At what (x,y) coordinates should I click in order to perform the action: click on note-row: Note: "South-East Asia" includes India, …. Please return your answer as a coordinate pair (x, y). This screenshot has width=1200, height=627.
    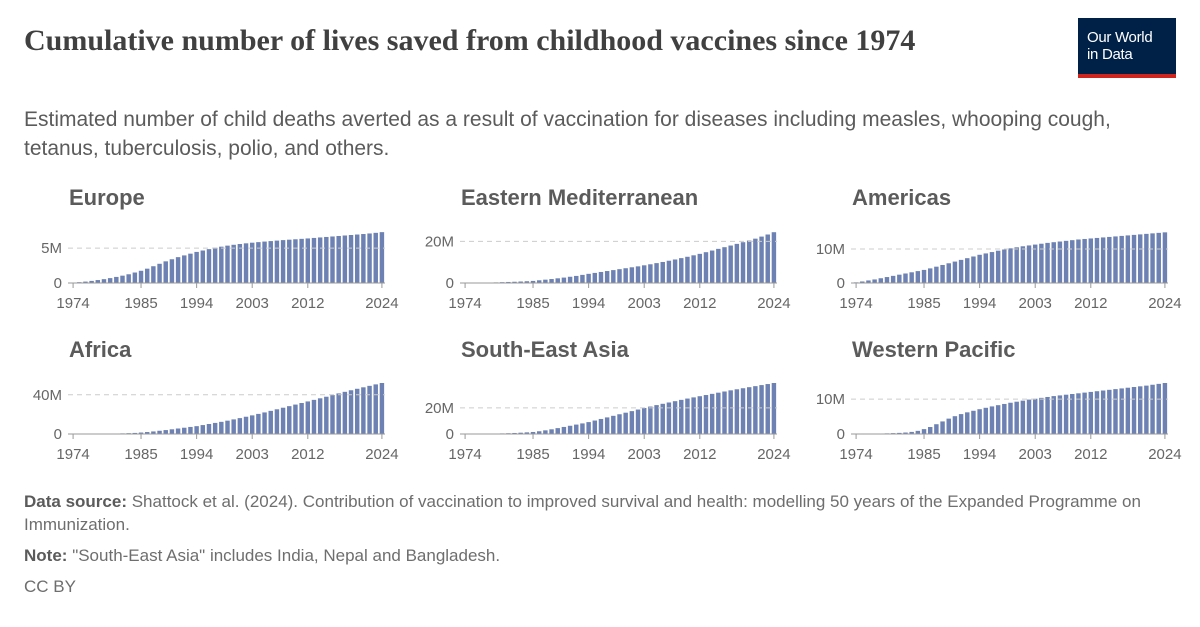
    Looking at the image, I should click on (599, 555).